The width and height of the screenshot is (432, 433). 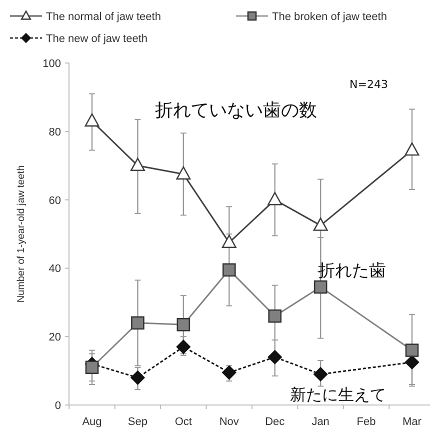 What do you see at coordinates (103, 17) in the screenshot?
I see `legend-label: The normal of jaw teeth` at bounding box center [103, 17].